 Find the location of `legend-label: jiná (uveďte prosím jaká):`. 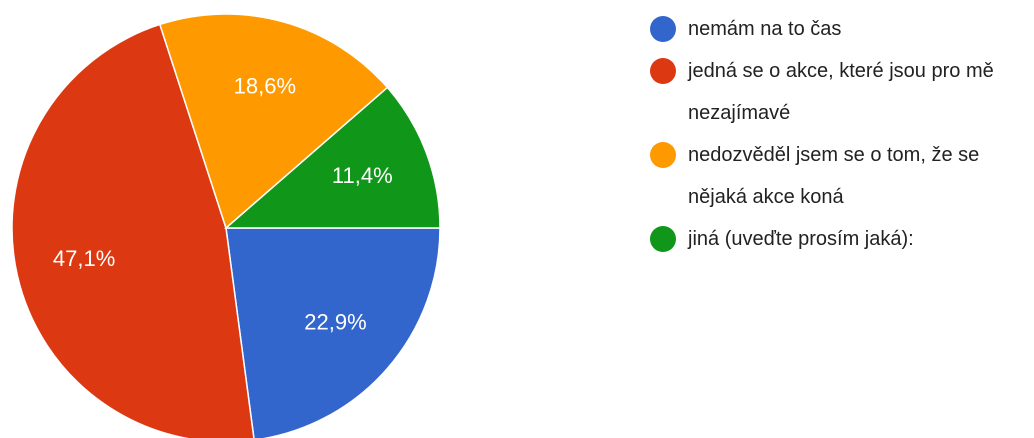

legend-label: jiná (uveďte prosím jaká): is located at coordinates (801, 239).